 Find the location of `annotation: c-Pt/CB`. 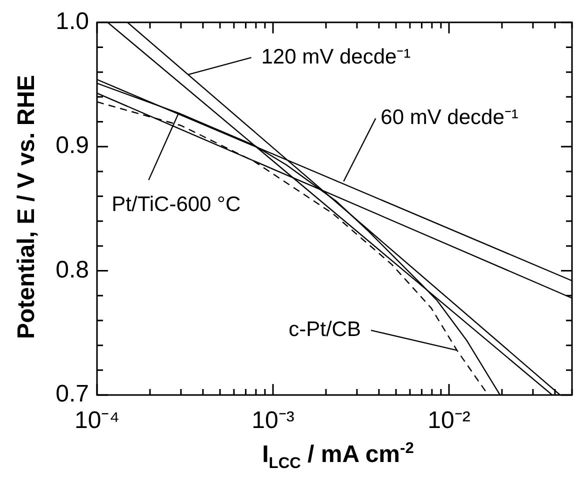

annotation: c-Pt/CB is located at coordinates (324, 330).